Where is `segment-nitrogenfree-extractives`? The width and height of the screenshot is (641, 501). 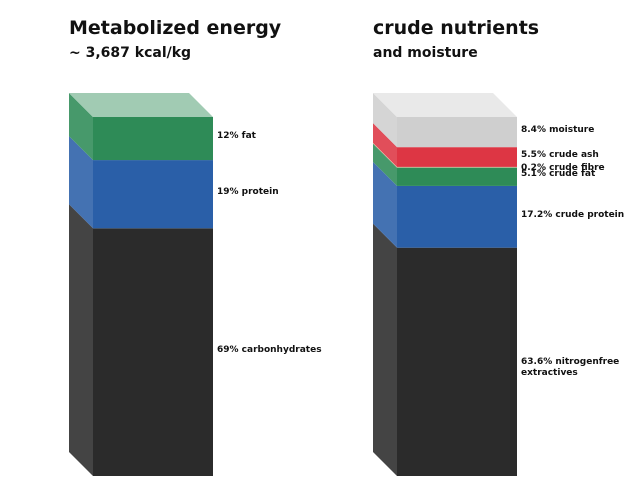 segment-nitrogenfree-extractives is located at coordinates (445, 349).